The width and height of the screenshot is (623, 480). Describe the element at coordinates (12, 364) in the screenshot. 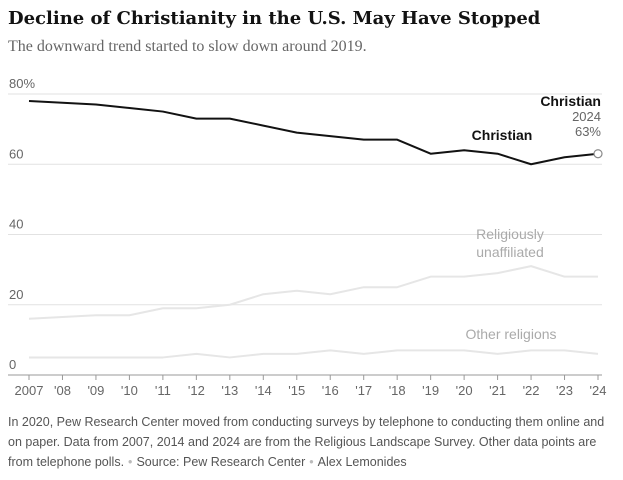

I see `y-tick-label: 0` at that location.